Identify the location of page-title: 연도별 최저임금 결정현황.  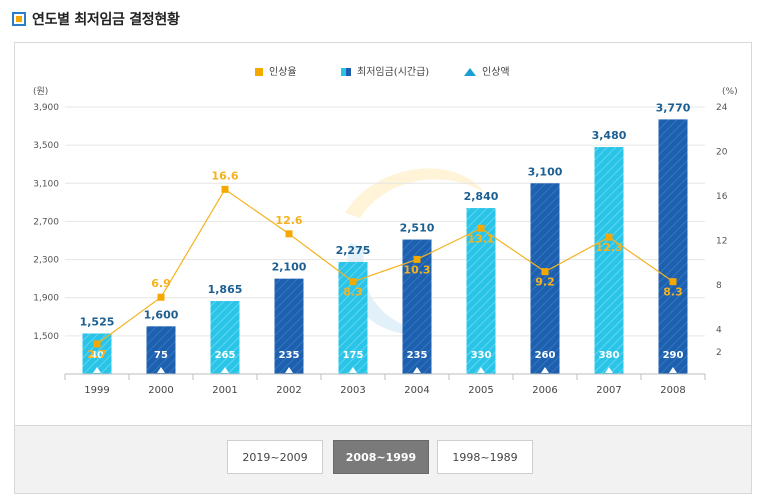
(106, 20).